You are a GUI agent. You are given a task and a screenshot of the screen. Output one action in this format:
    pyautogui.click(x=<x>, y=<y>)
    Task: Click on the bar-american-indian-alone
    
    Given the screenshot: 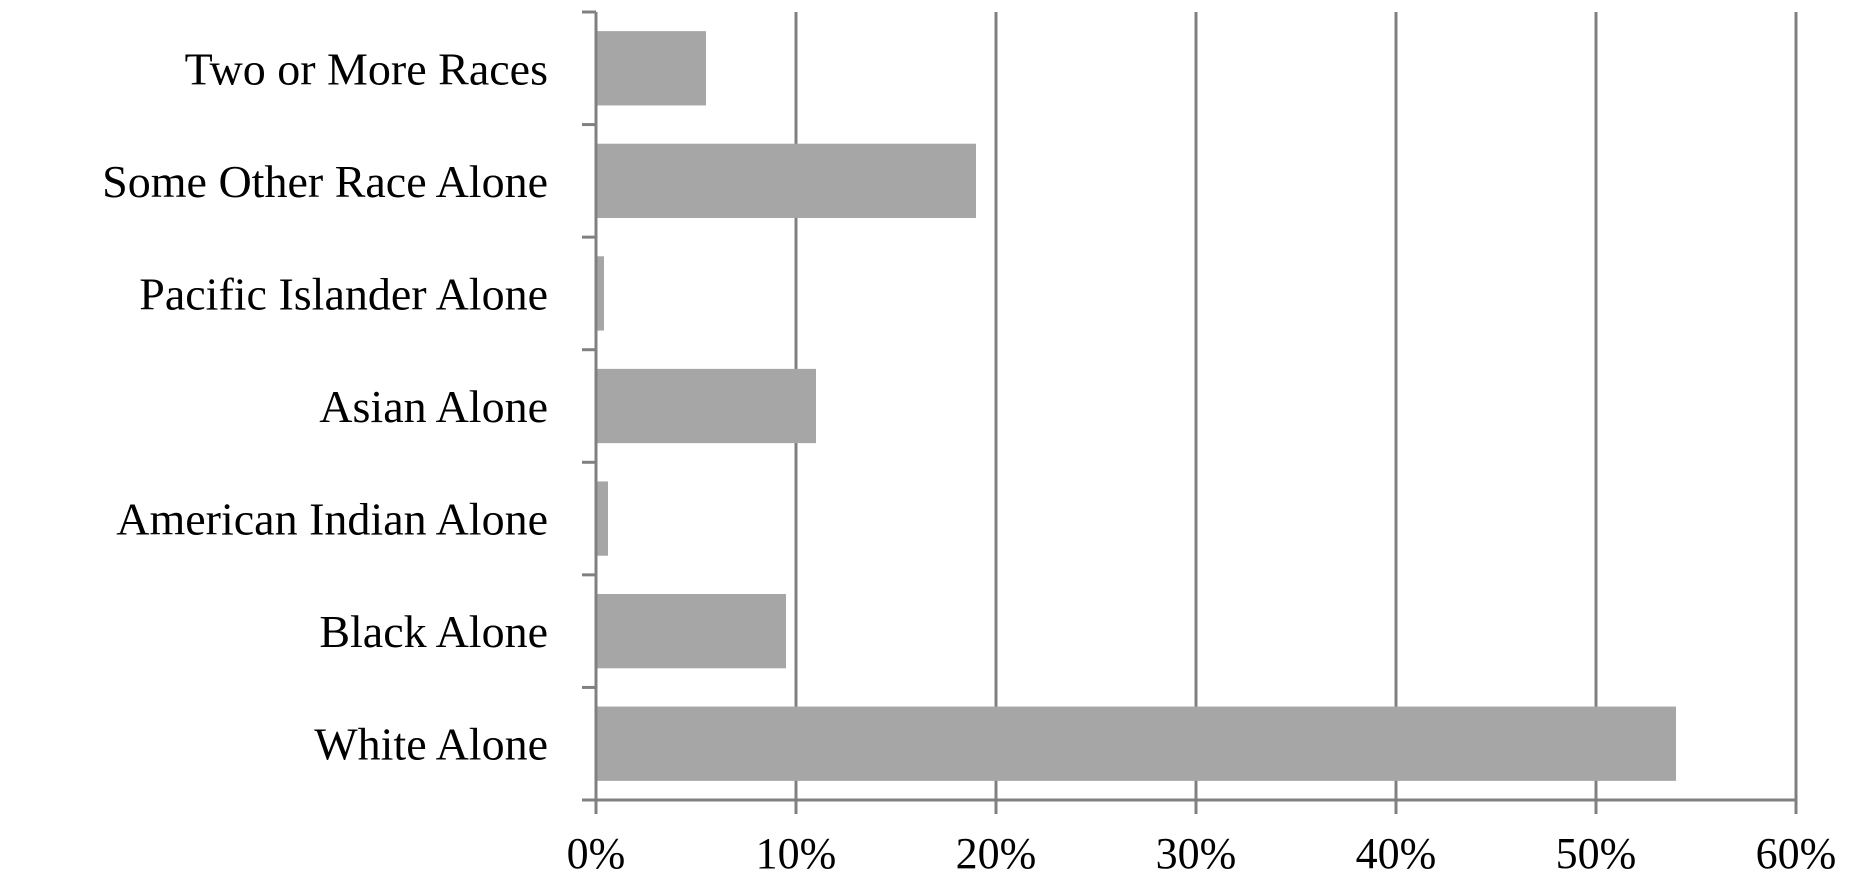 What is the action you would take?
    pyautogui.click(x=602, y=518)
    